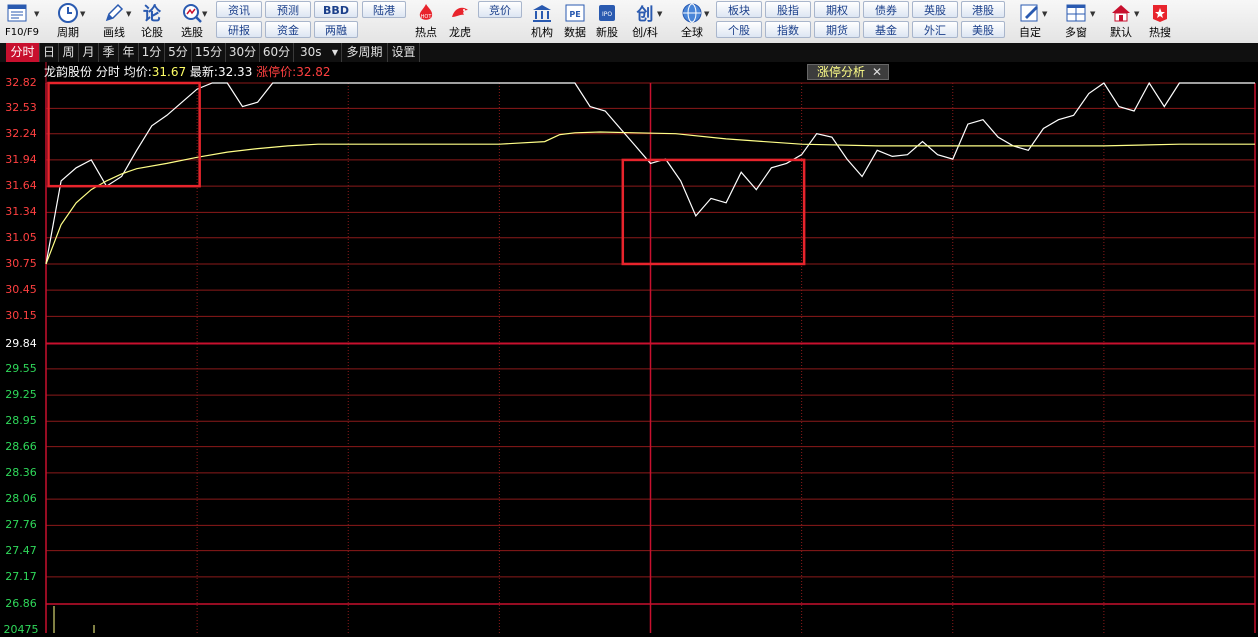 This screenshot has width=1258, height=637. What do you see at coordinates (21, 133) in the screenshot?
I see `price-tick-label: 32.24` at bounding box center [21, 133].